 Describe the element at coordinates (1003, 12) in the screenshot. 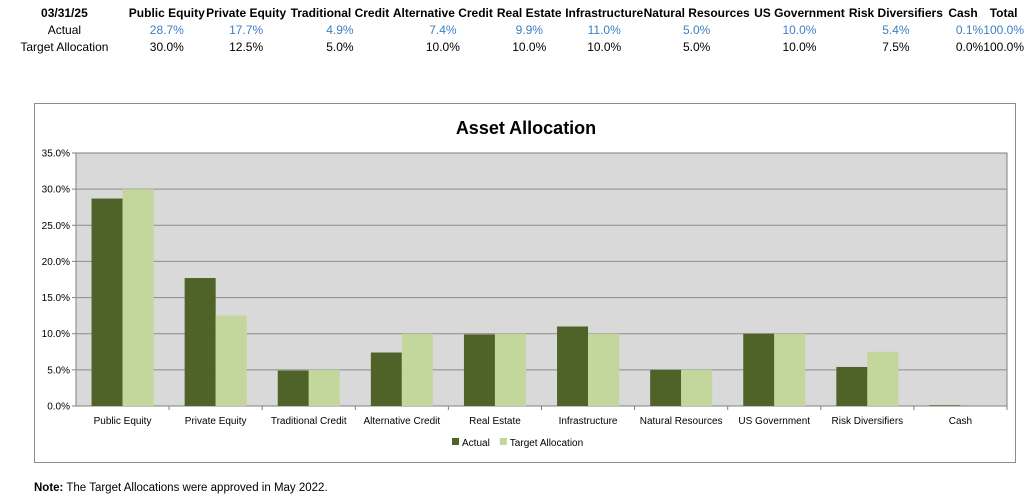

I see `col-header: Total` at that location.